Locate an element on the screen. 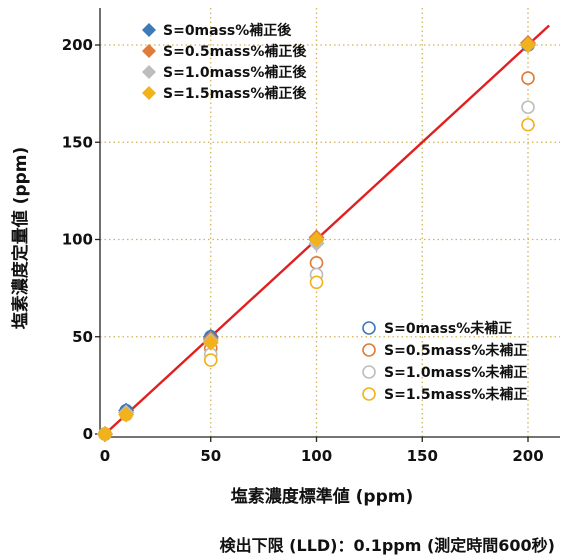 The height and width of the screenshot is (560, 566). legend-label: S=1.0mass%未補正 is located at coordinates (455, 372).